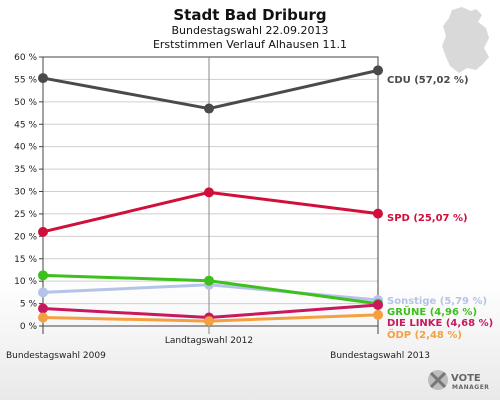 The height and width of the screenshot is (404, 500). Describe the element at coordinates (25, 125) in the screenshot. I see `y-tick-label: 45 %` at that location.